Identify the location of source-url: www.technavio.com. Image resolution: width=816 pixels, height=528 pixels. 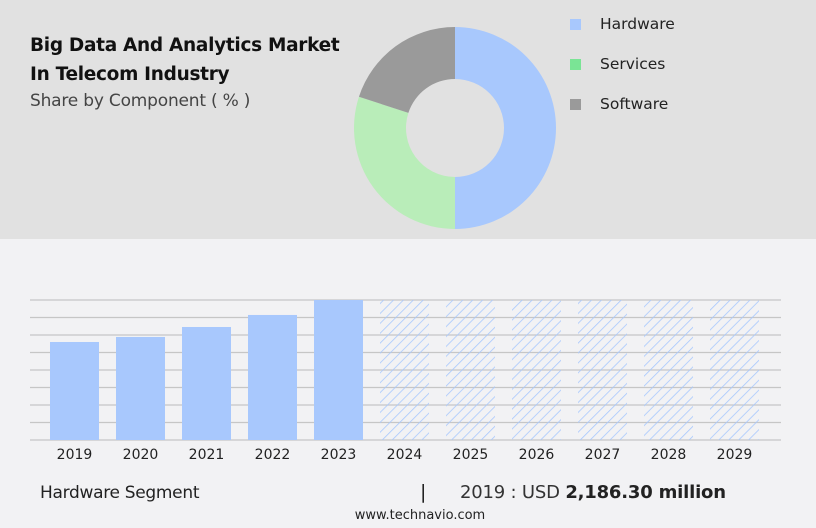
(408, 515).